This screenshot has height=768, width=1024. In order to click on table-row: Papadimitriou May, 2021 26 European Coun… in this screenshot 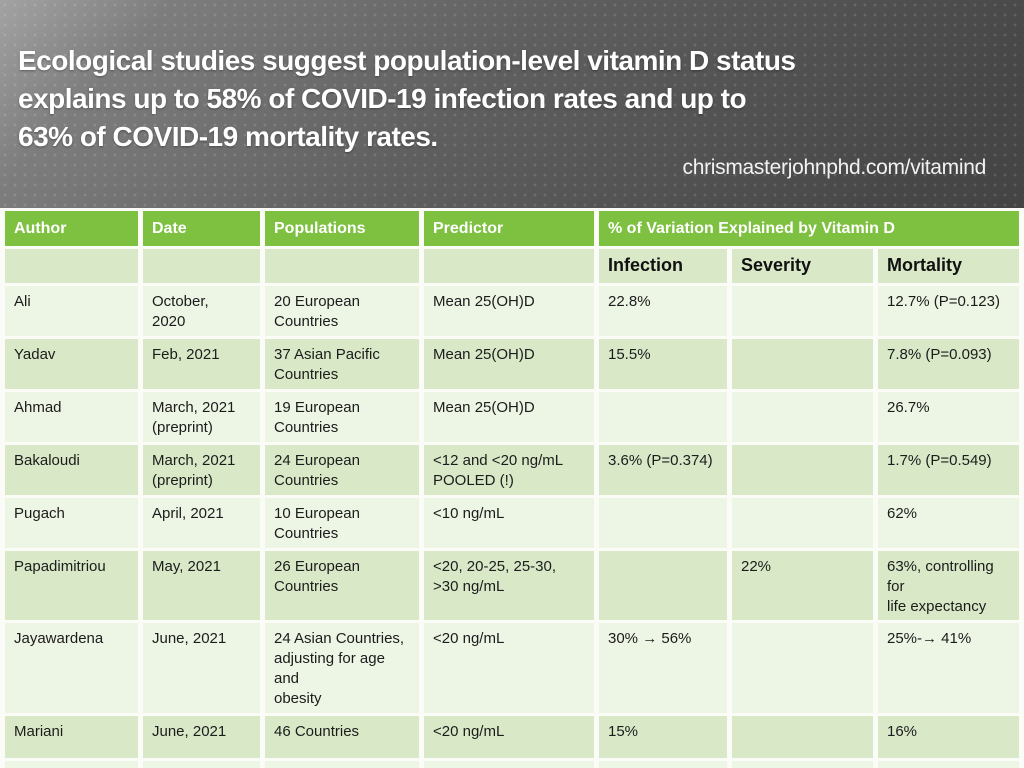, I will do `click(512, 586)`.